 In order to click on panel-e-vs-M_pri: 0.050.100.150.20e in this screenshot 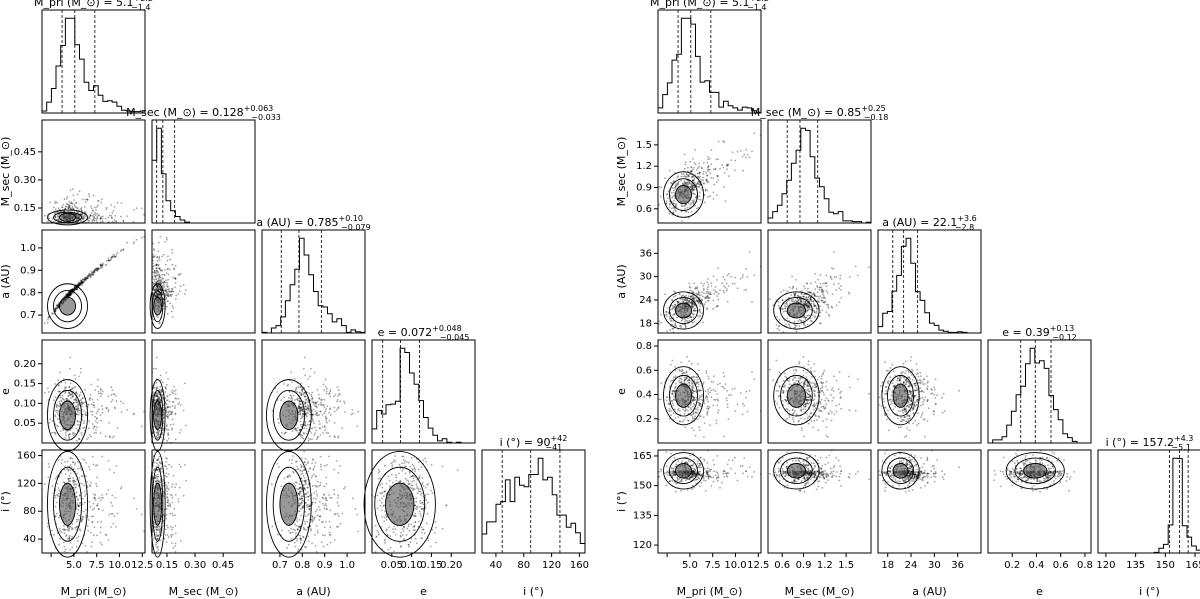, I will do `click(73, 395)`.